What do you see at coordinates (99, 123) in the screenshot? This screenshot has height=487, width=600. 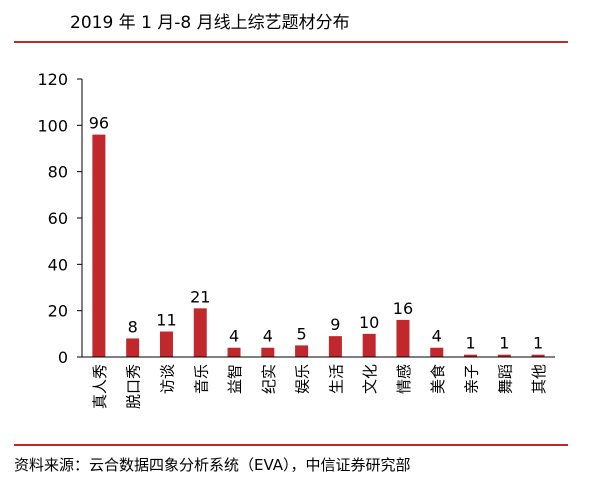 I see `data-label: 96` at bounding box center [99, 123].